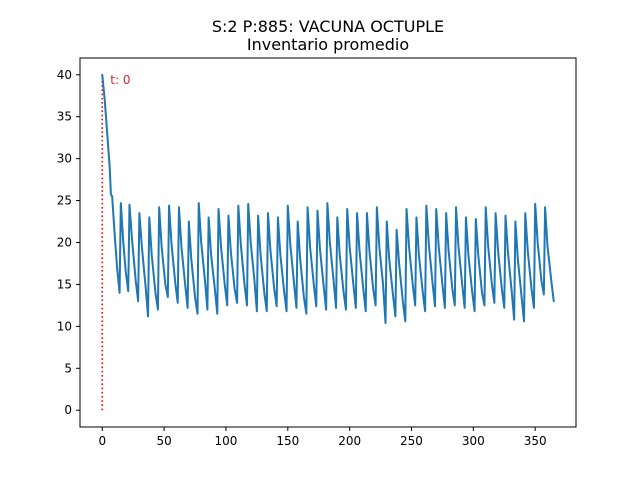 This screenshot has height=480, width=640. What do you see at coordinates (226, 441) in the screenshot?
I see `x-tick-label: 100` at bounding box center [226, 441].